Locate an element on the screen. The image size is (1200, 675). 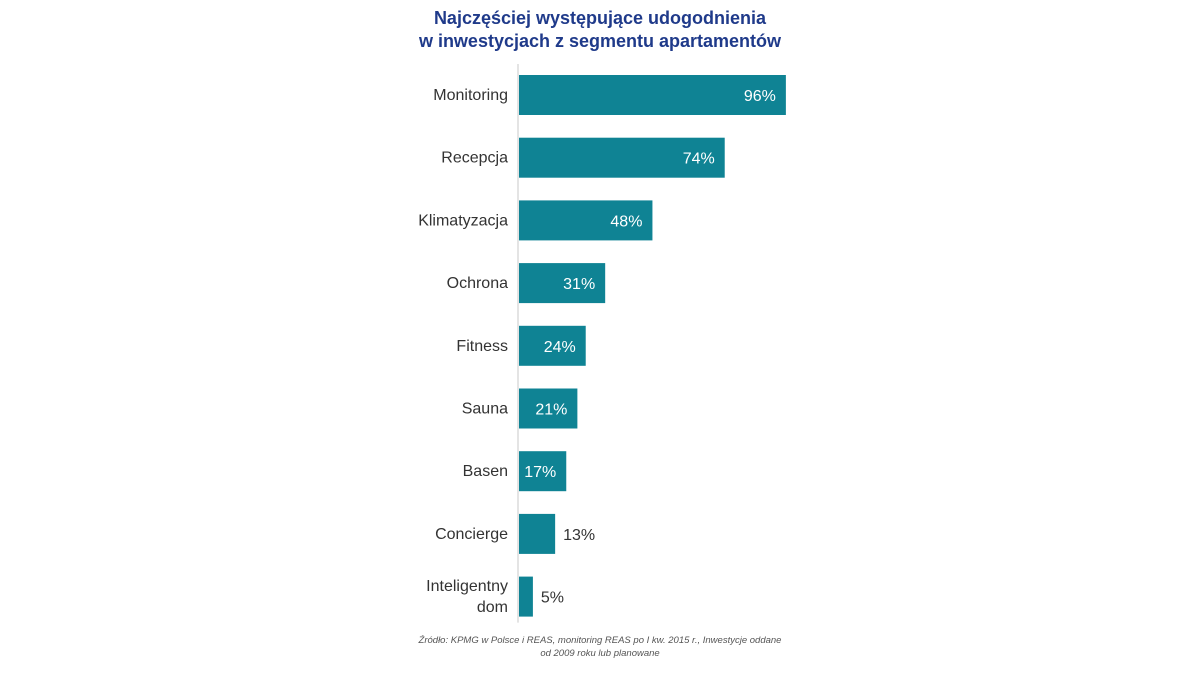
value-label-0: 96% is located at coordinates (760, 96).